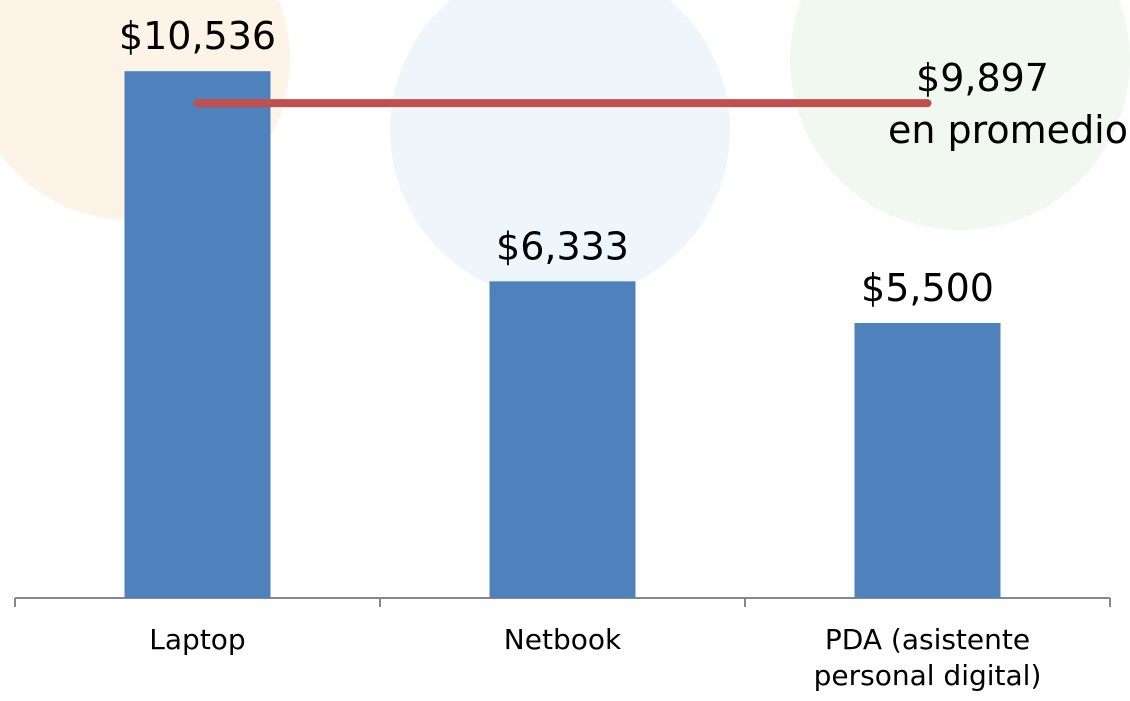 The width and height of the screenshot is (1130, 701). What do you see at coordinates (982, 78) in the screenshot?
I see `average-label: $9,897` at bounding box center [982, 78].